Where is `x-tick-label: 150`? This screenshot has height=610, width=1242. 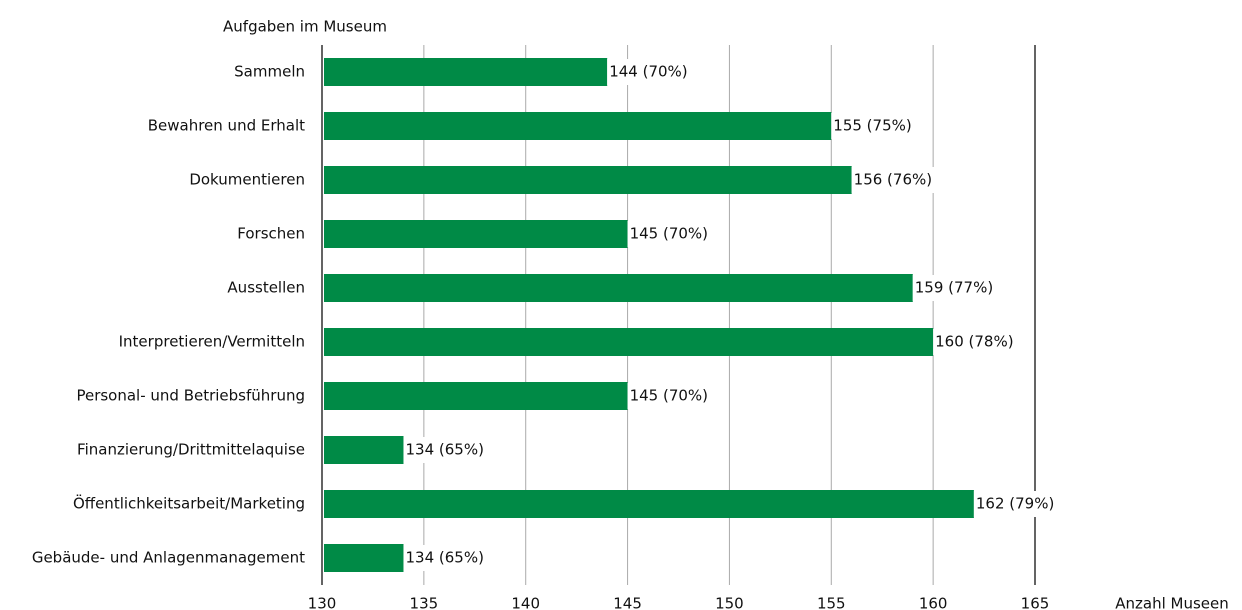
x-tick-label: 150 is located at coordinates (729, 602).